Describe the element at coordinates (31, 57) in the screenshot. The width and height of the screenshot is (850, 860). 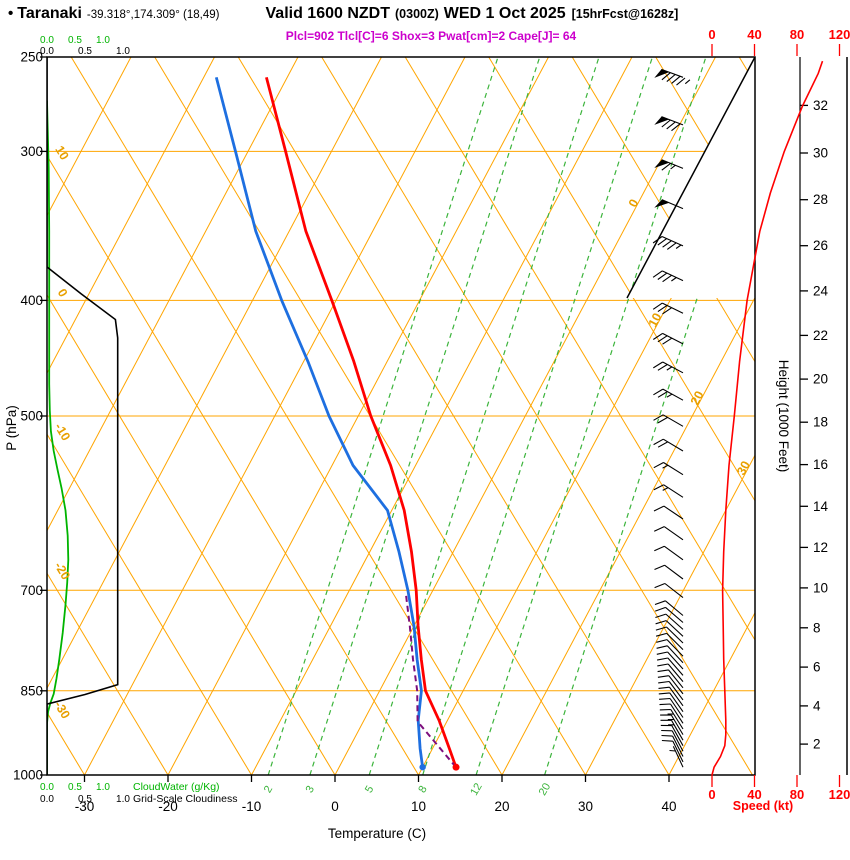
I see `pressure-tick-label: 250` at that location.